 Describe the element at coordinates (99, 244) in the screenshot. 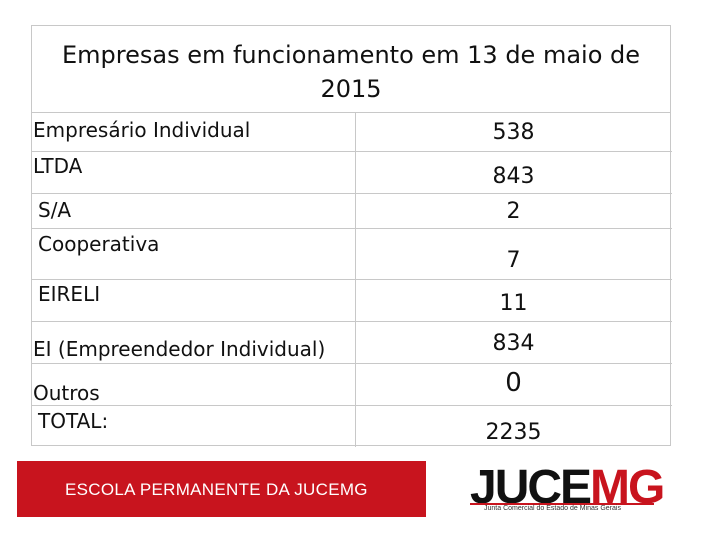

I see `row-label-cooperativa: Cooperativa` at that location.